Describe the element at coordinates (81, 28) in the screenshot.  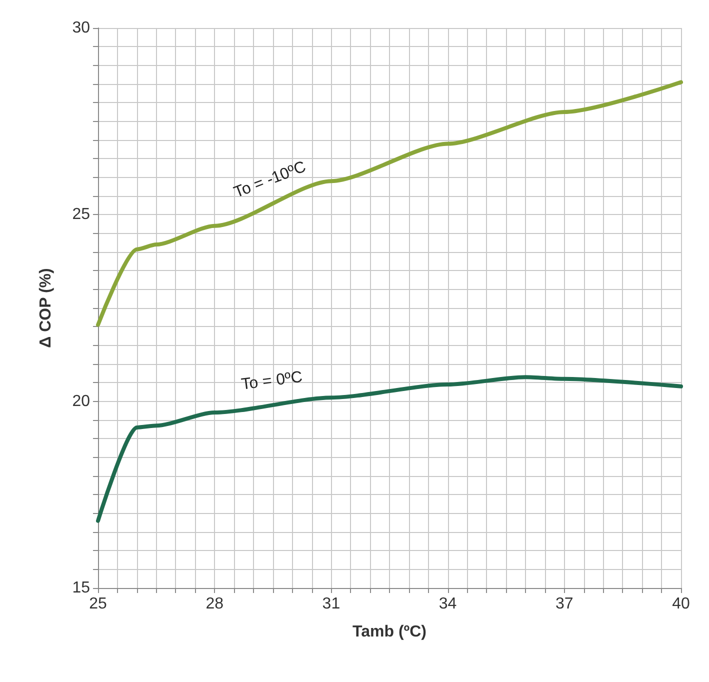
I see `y-tick-label: 30` at that location.